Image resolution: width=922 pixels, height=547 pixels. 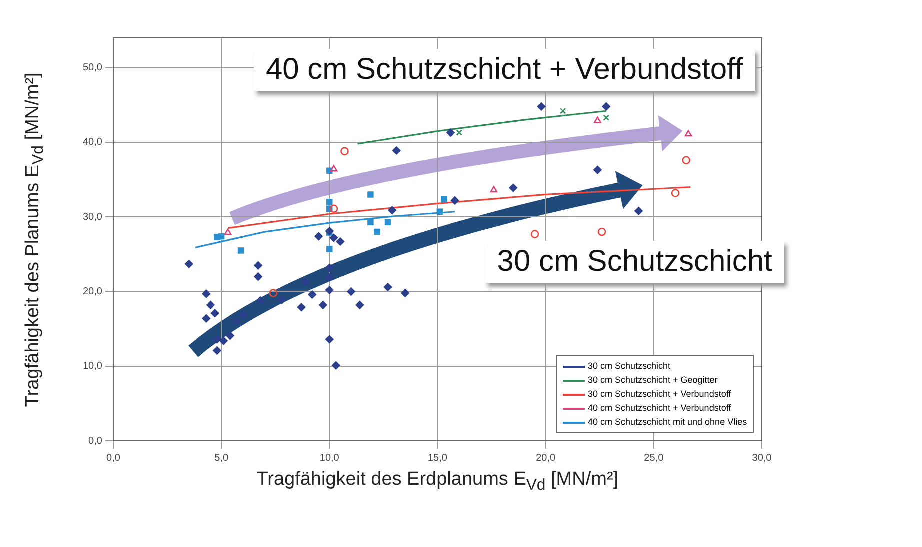 What do you see at coordinates (546, 458) in the screenshot?
I see `x-tick-label: 20,0` at bounding box center [546, 458].